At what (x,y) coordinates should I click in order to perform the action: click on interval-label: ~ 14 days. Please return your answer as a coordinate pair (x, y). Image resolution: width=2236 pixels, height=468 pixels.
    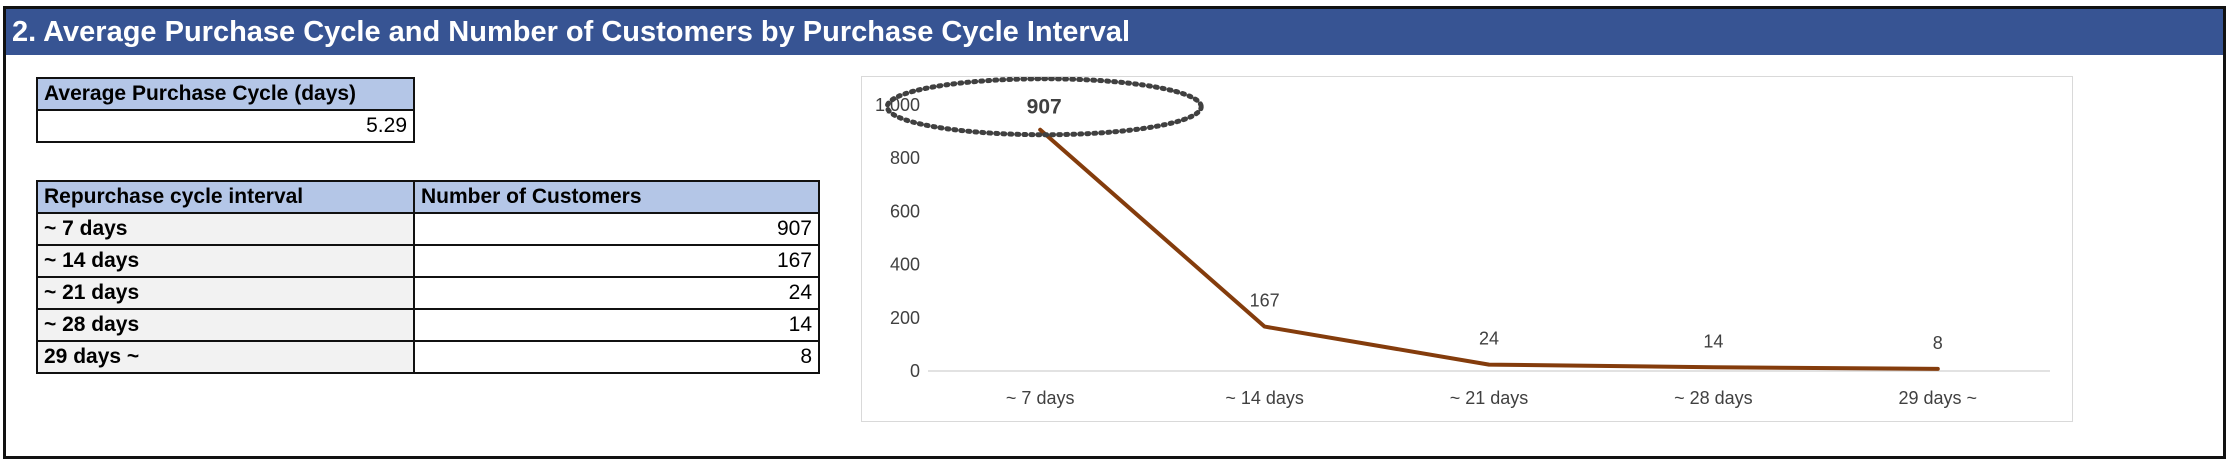
    Looking at the image, I should click on (225, 261).